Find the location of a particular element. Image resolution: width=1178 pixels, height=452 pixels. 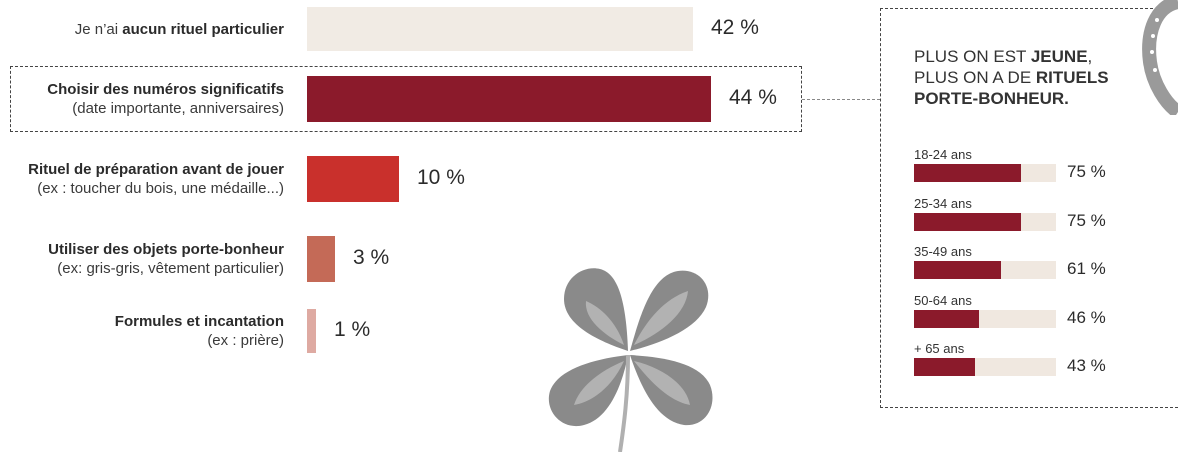

age-label: 18-24 ans is located at coordinates (943, 154).